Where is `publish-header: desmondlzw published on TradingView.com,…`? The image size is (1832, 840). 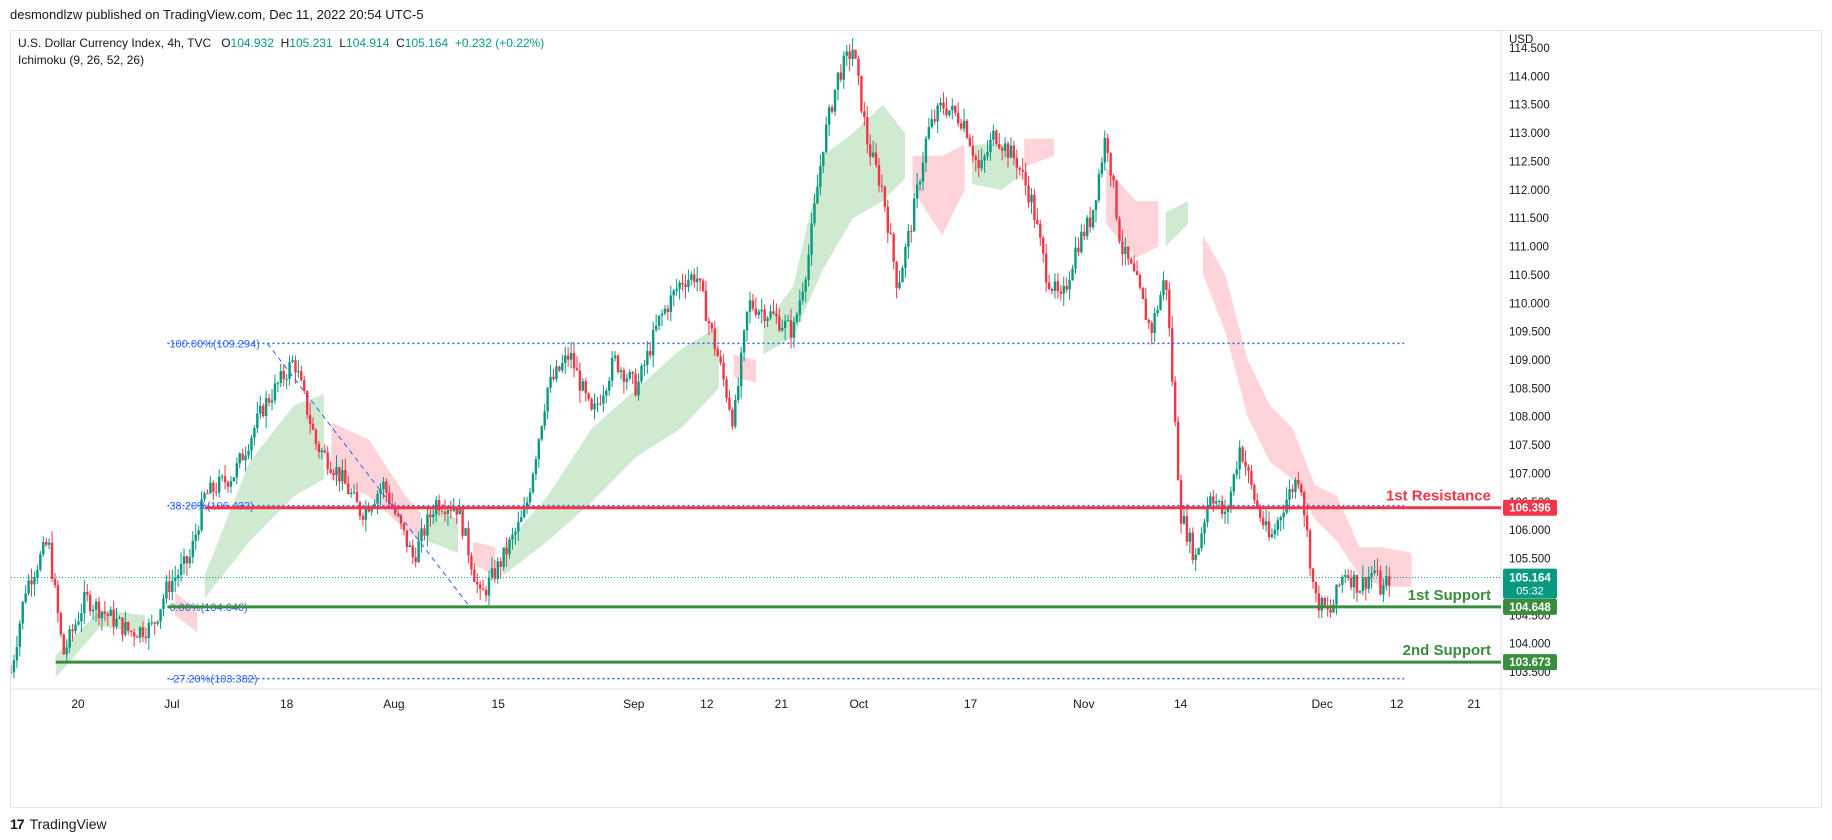
publish-header: desmondlzw published on TradingView.com,… is located at coordinates (916, 15).